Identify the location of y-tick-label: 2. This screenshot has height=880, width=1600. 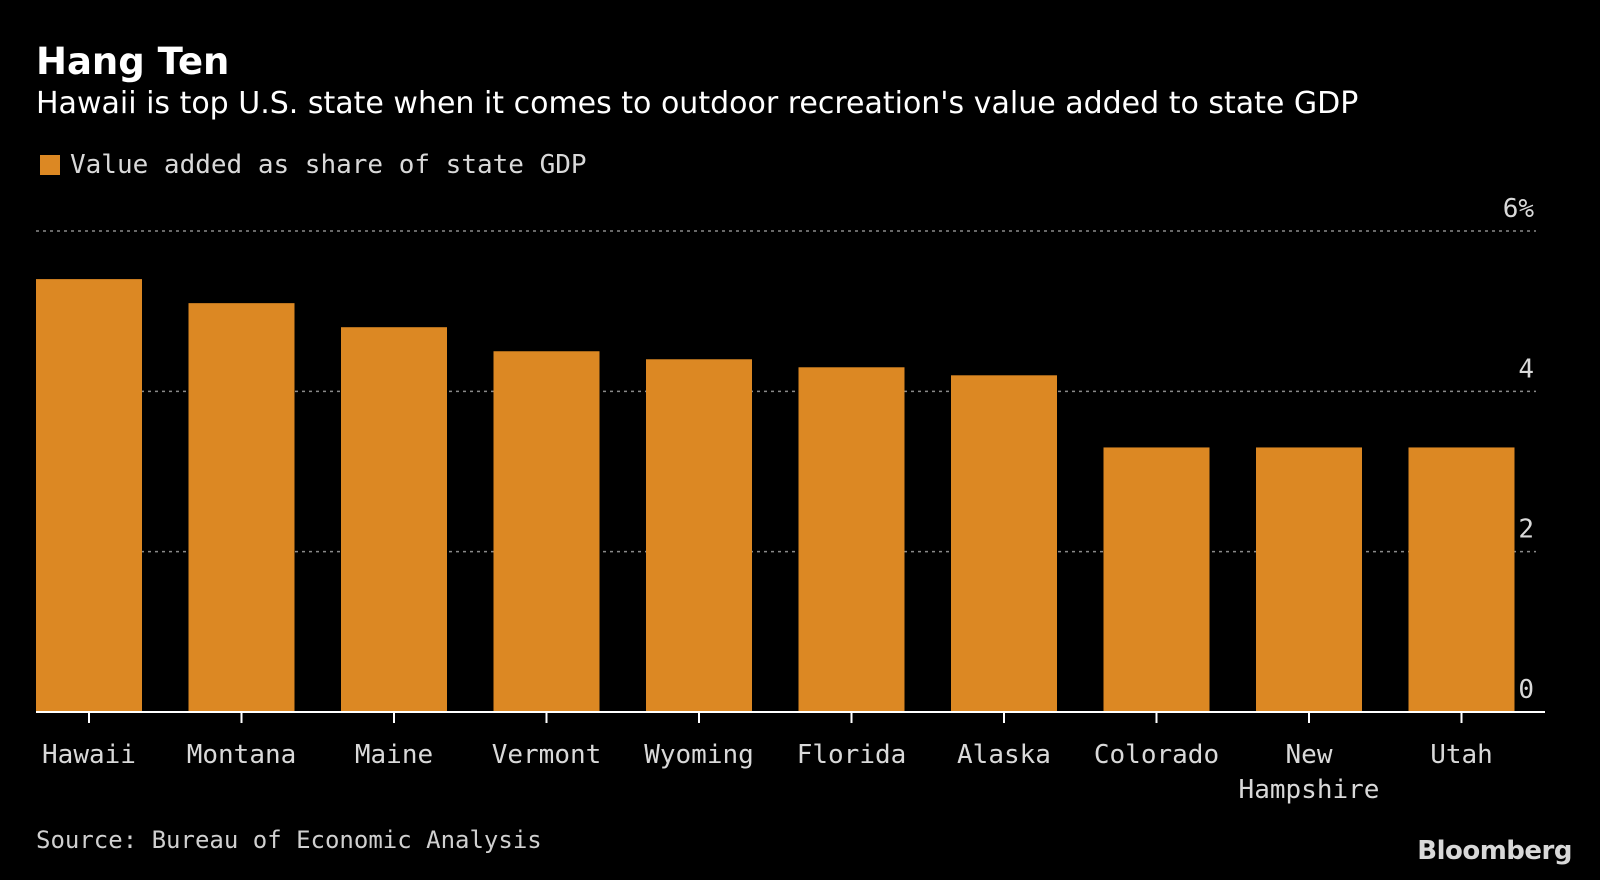
(1526, 530).